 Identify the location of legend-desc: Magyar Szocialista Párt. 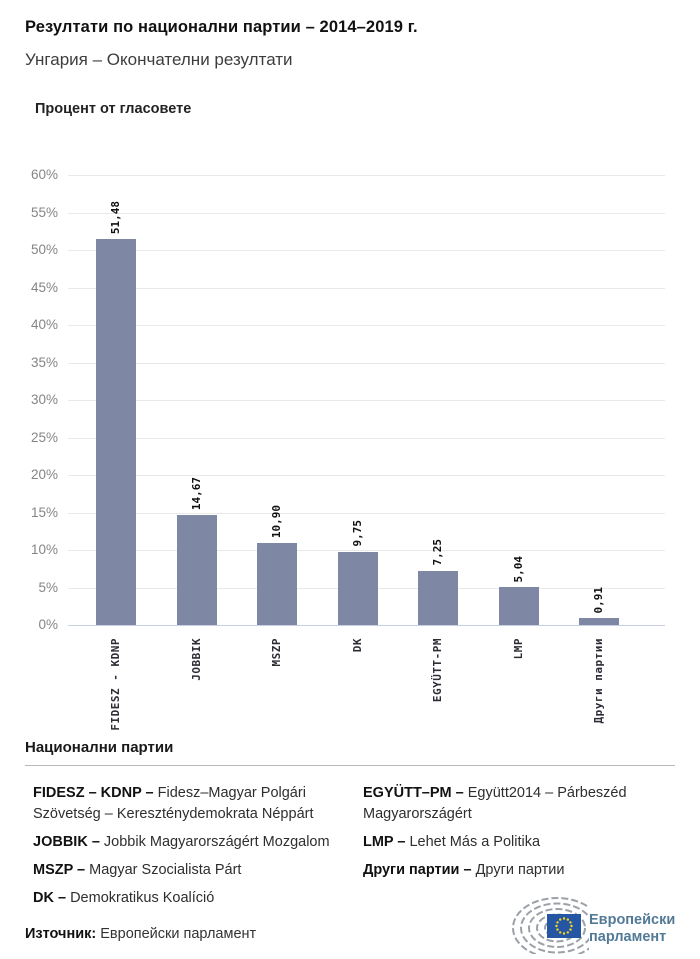
(163, 870).